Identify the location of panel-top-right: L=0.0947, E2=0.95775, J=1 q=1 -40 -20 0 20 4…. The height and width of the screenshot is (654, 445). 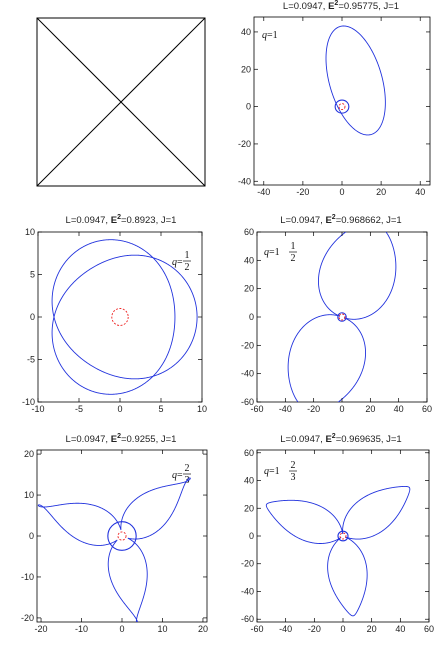
(334, 98).